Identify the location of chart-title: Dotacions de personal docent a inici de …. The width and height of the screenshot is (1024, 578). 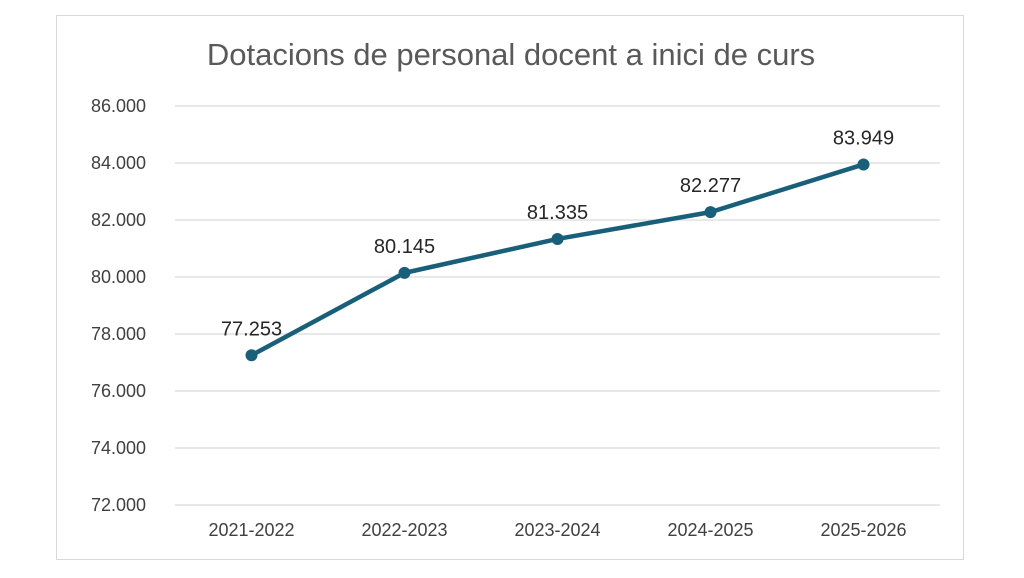
(511, 54).